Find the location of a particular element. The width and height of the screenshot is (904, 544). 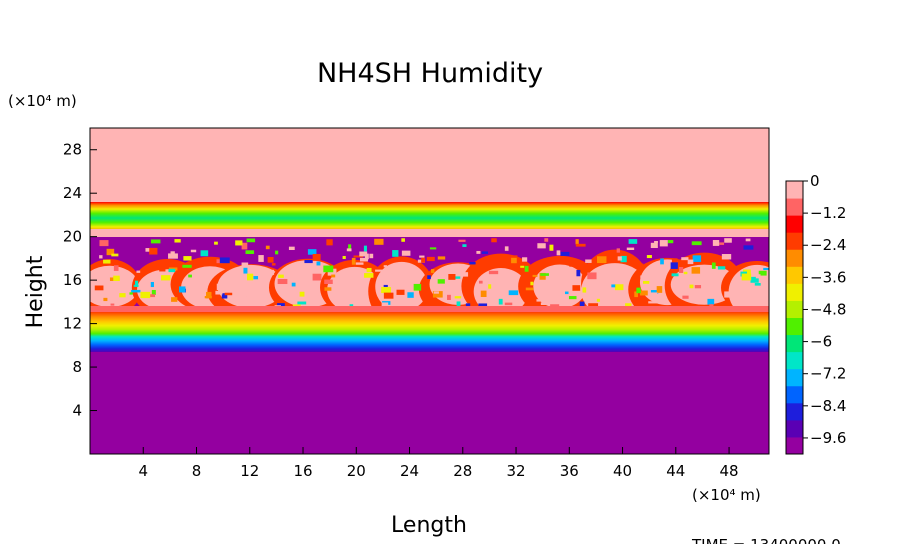

mixed-layer-cells is located at coordinates (429, 282).